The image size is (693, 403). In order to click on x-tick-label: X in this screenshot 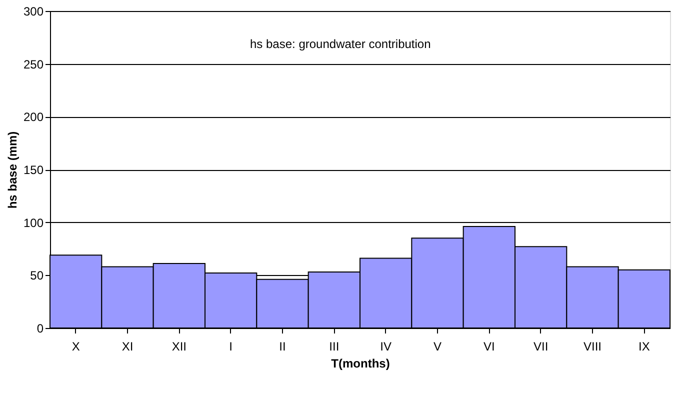, I will do `click(76, 347)`.